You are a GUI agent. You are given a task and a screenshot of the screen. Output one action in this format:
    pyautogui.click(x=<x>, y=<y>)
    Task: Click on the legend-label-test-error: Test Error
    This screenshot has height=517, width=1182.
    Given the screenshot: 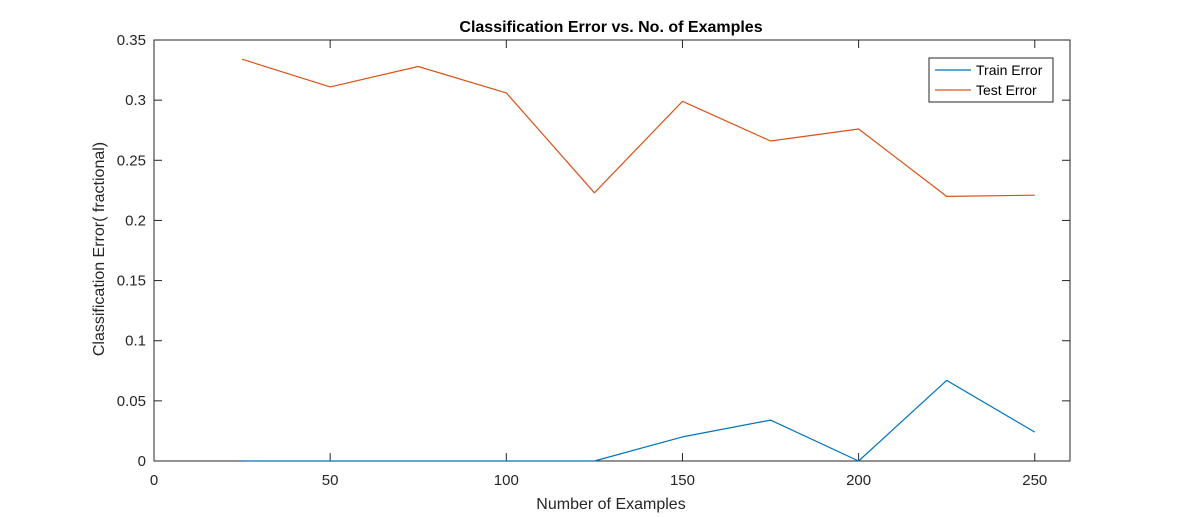 What is the action you would take?
    pyautogui.click(x=1006, y=90)
    